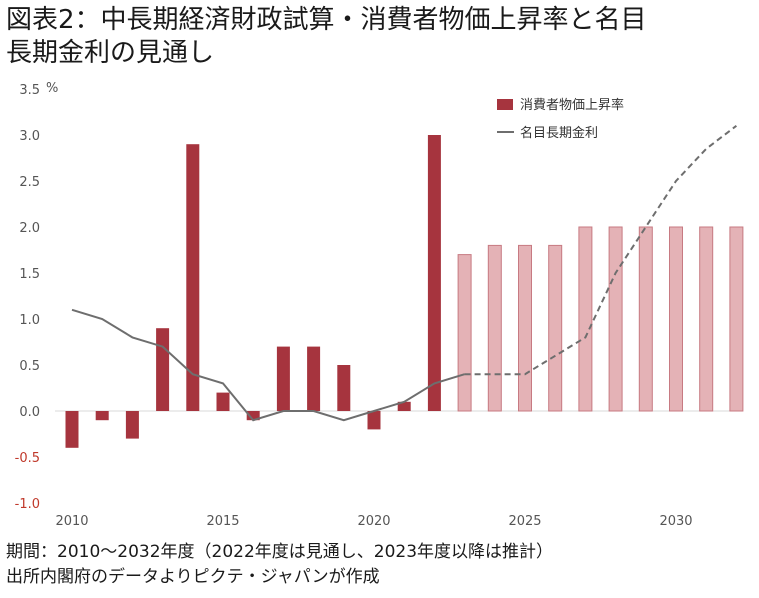 The height and width of the screenshot is (598, 759). Describe the element at coordinates (222, 521) in the screenshot. I see `x-tick-label: 2015` at that location.